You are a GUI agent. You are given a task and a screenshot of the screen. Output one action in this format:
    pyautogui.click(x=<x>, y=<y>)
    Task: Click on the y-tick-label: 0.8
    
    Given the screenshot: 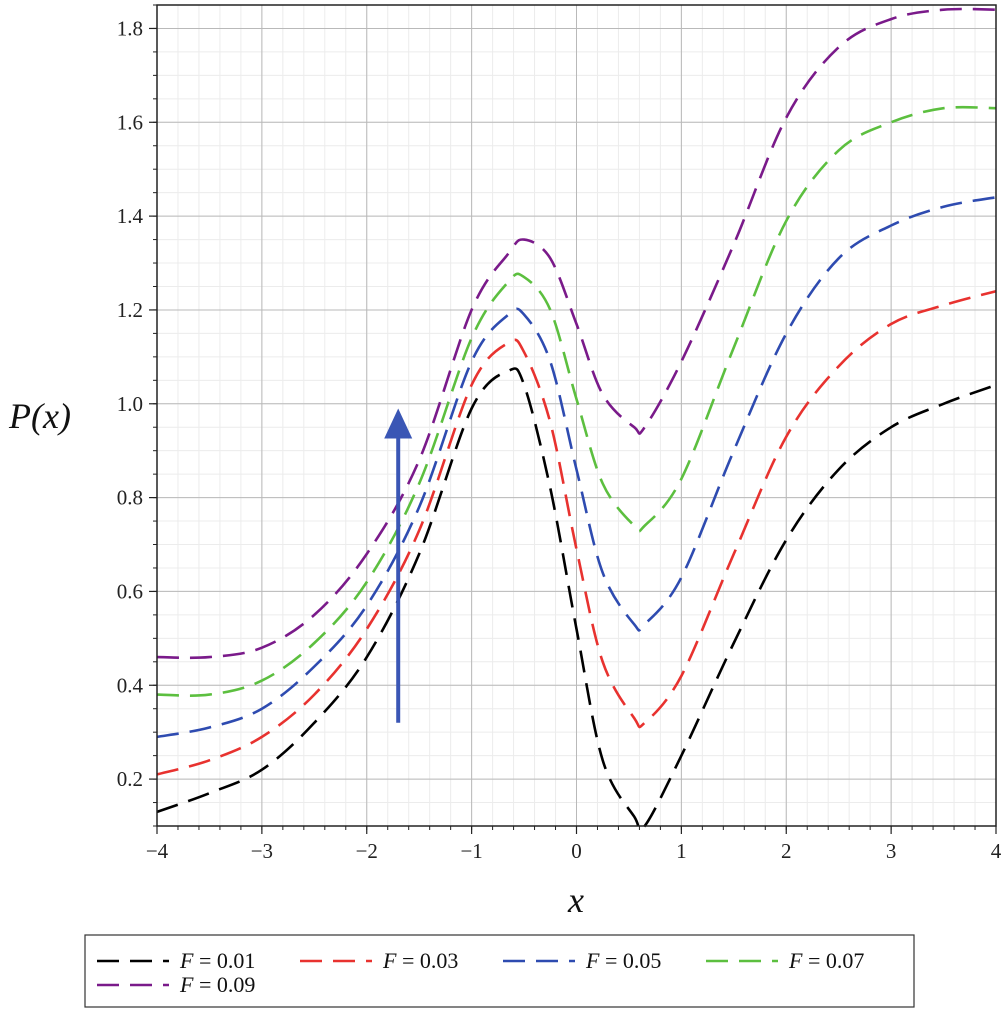 What is the action you would take?
    pyautogui.click(x=130, y=498)
    